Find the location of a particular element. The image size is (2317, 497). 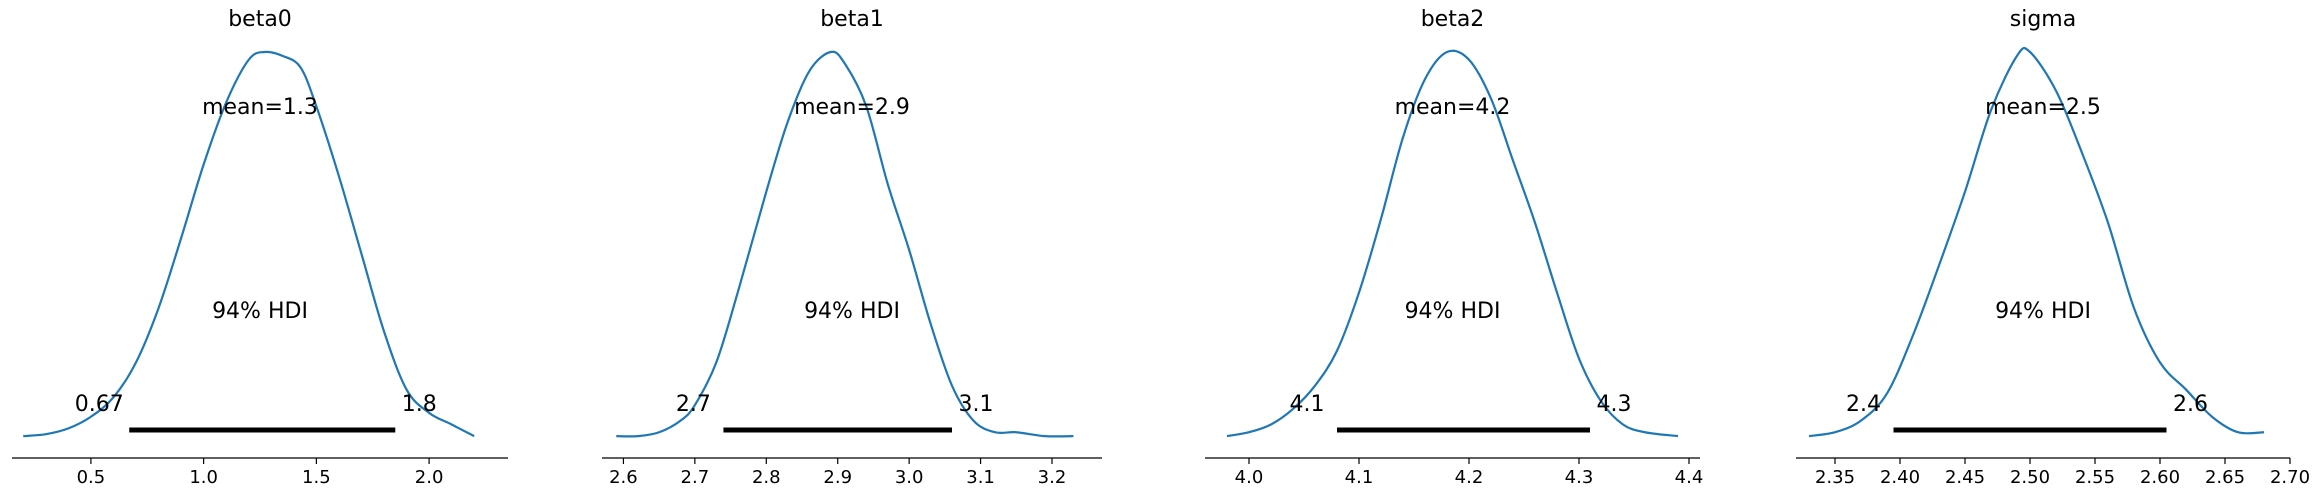

hdi-low-label: 2.4 is located at coordinates (1863, 404).